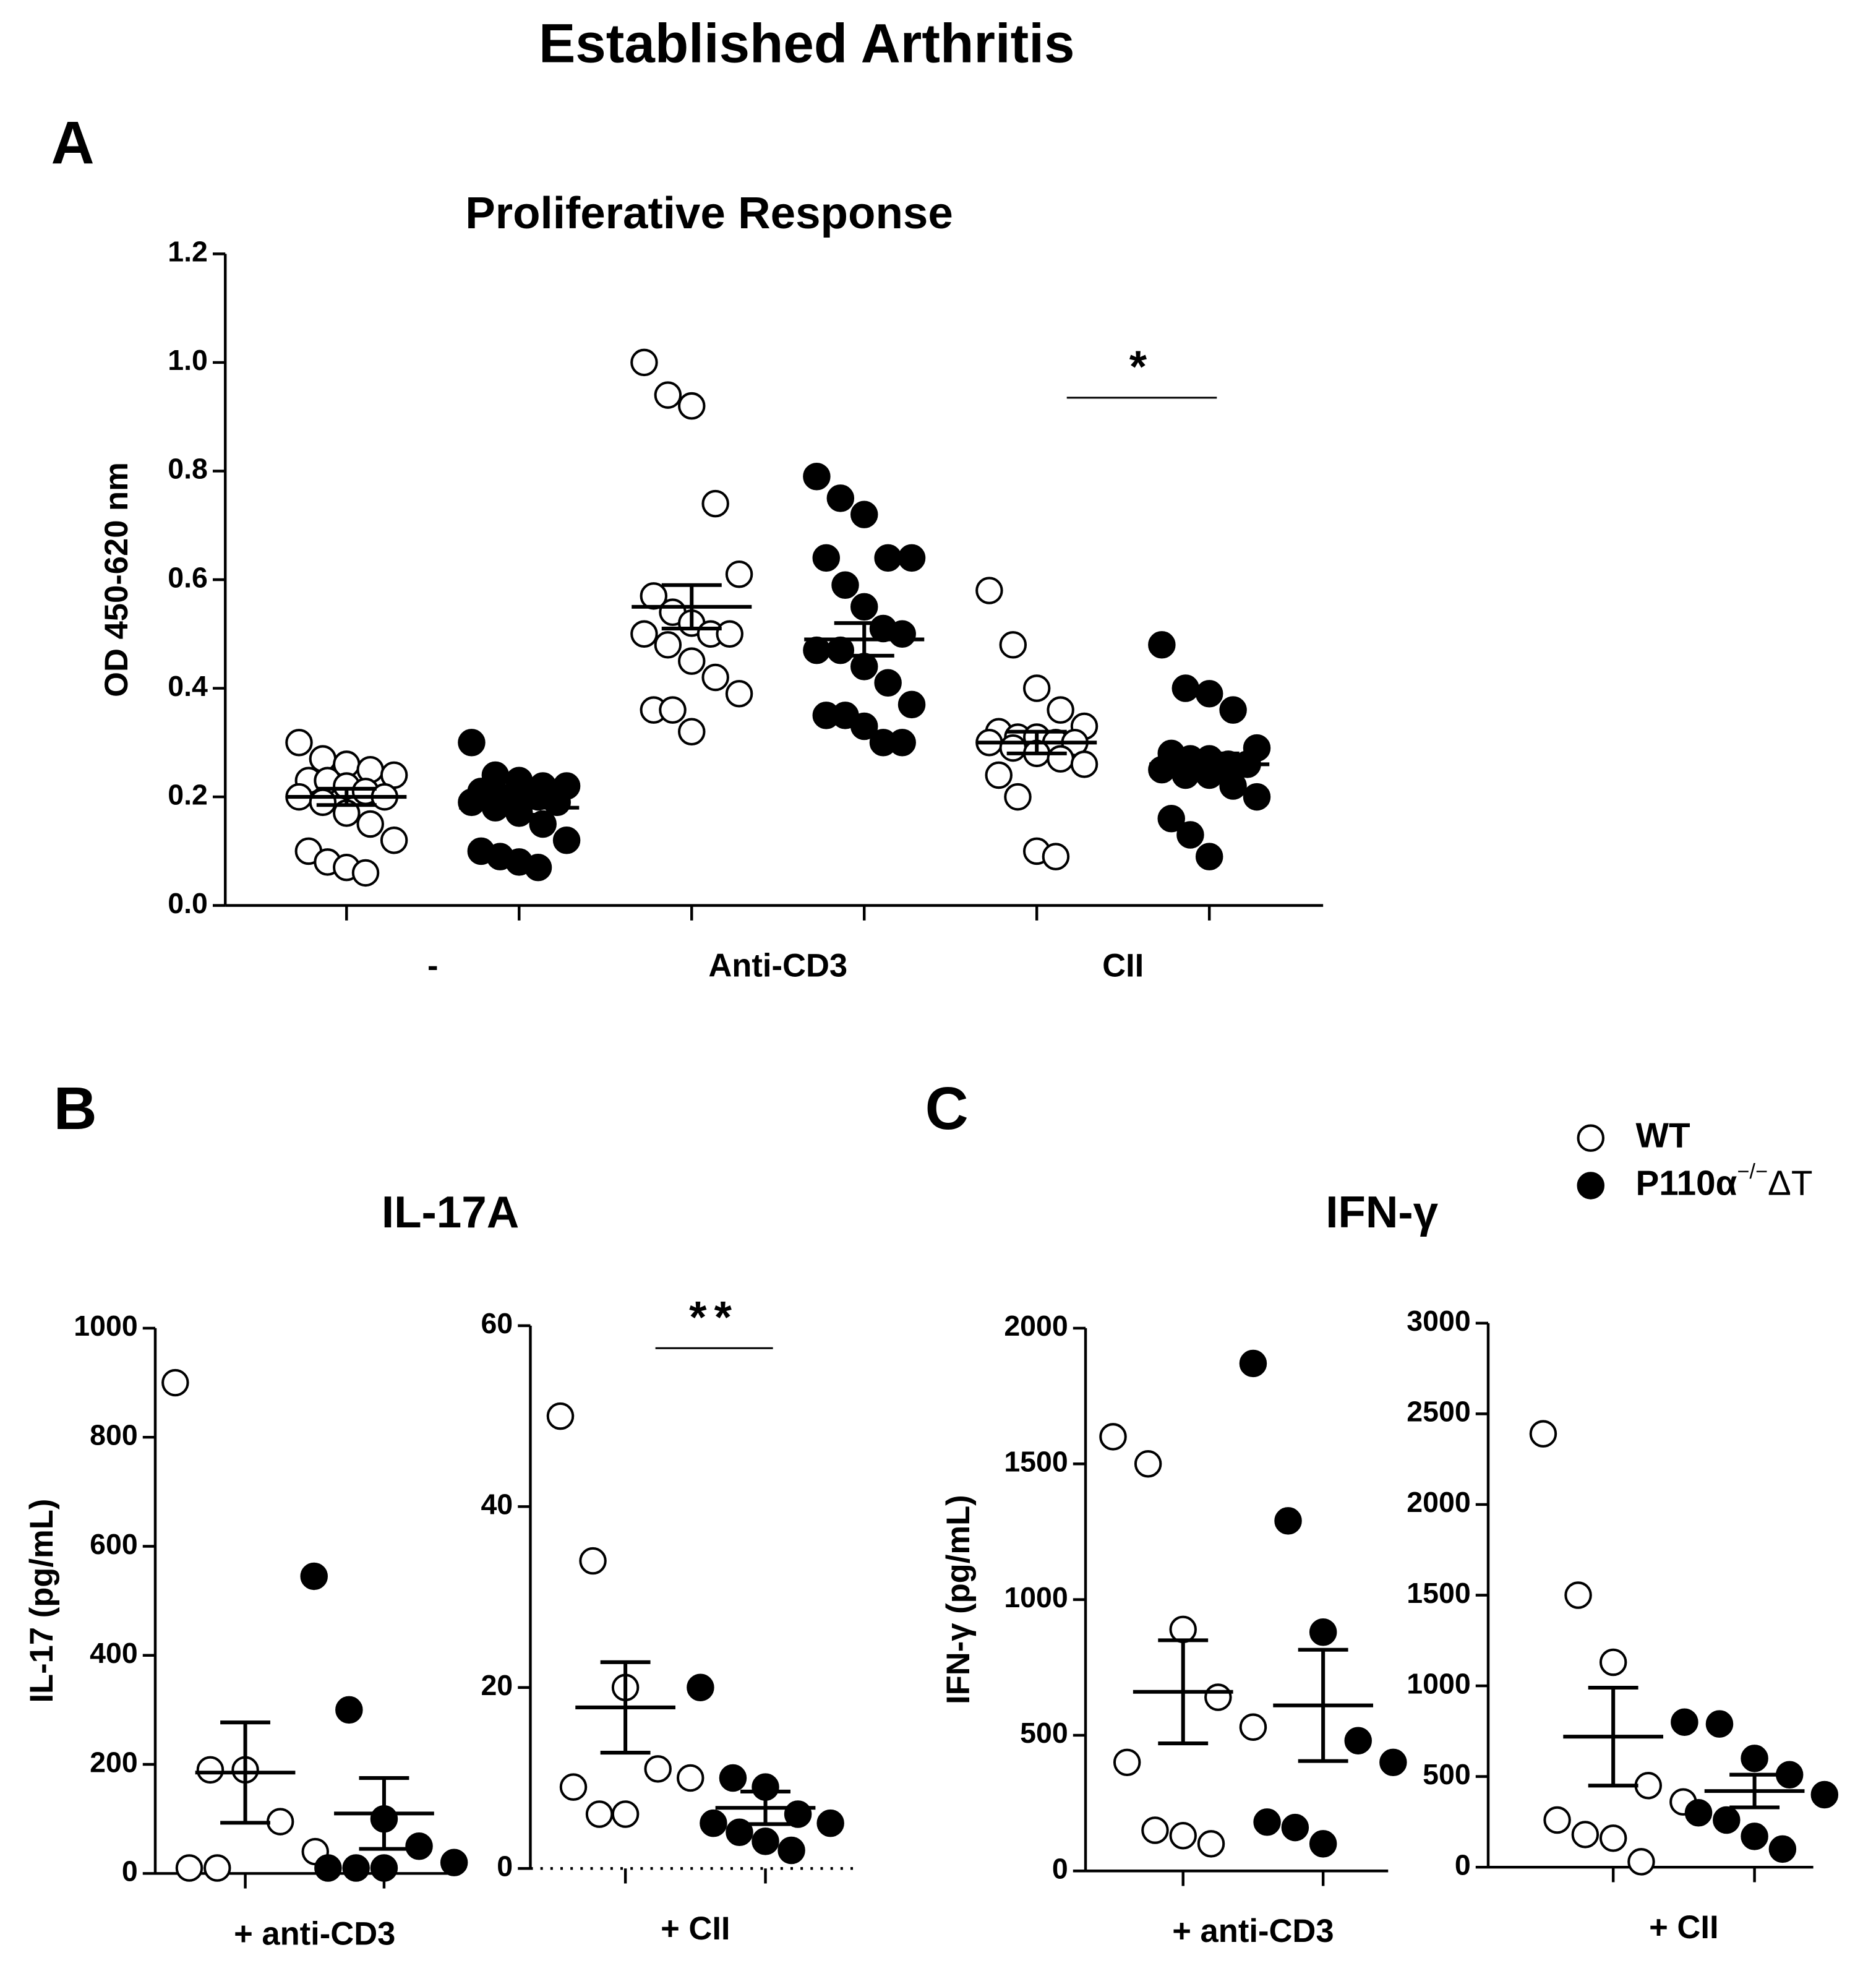 The height and width of the screenshot is (1971, 1876). Describe the element at coordinates (450, 1212) in the screenshot. I see `group-title: IL-17A` at that location.